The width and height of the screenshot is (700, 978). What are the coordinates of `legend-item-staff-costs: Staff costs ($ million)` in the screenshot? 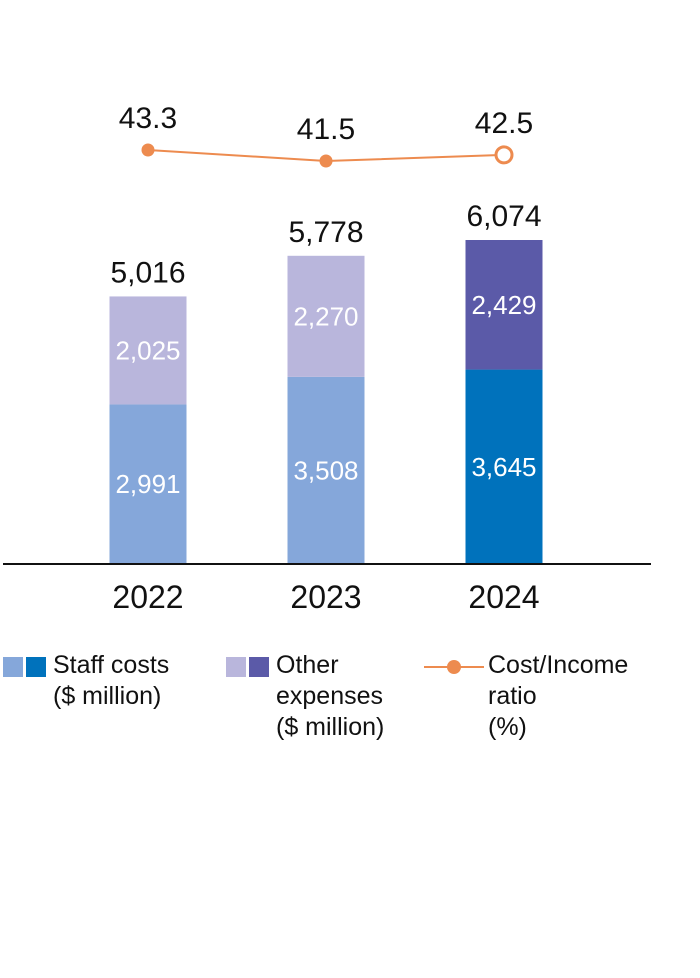 It's located at (86, 681).